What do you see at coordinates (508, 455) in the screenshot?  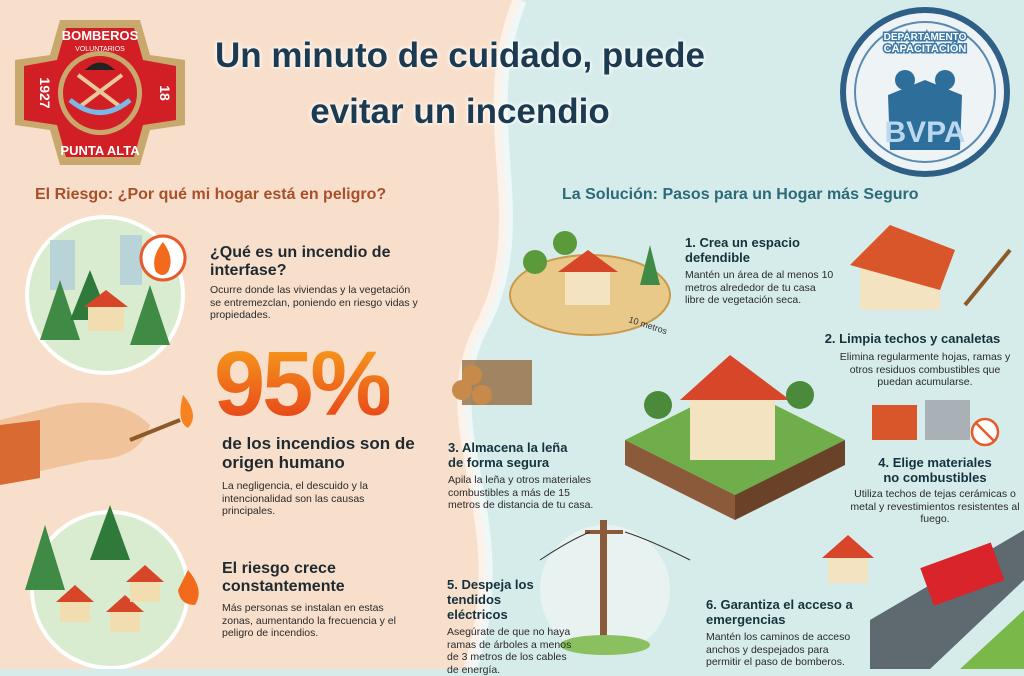 I see `step-title: 3. Almacena la leña de forma segura` at bounding box center [508, 455].